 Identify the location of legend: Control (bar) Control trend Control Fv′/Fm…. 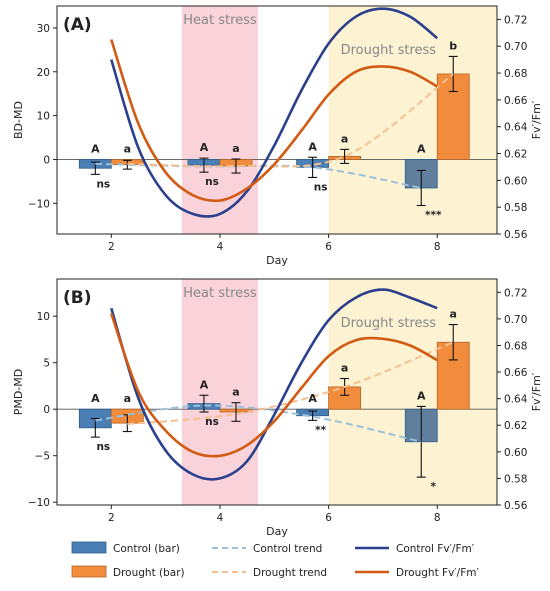
(275, 560).